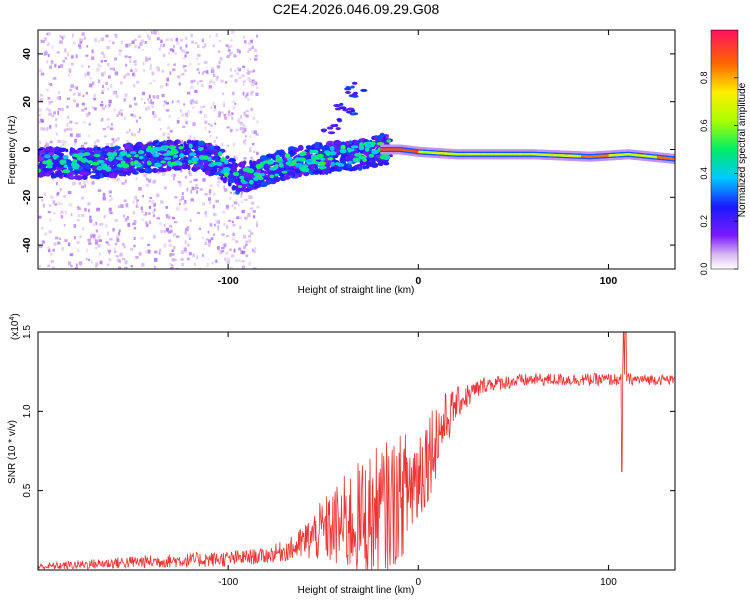 The height and width of the screenshot is (600, 750). I want to click on snr-ytick-label: 1.0, so click(27, 411).